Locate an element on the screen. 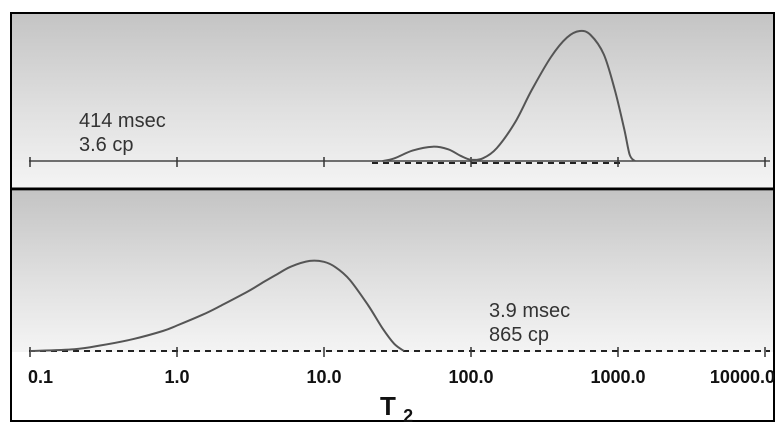 This screenshot has width=779, height=423. bottom-annotation-line-1: 3.9 msec is located at coordinates (529, 311).